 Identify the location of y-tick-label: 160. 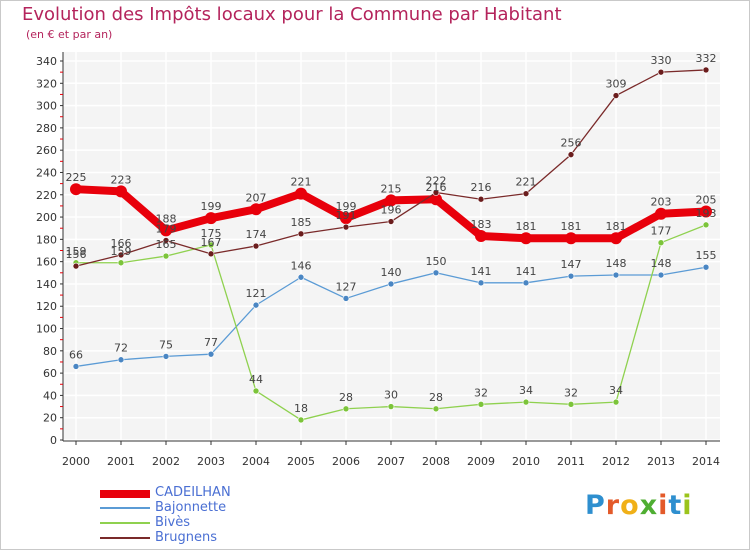
(46, 262).